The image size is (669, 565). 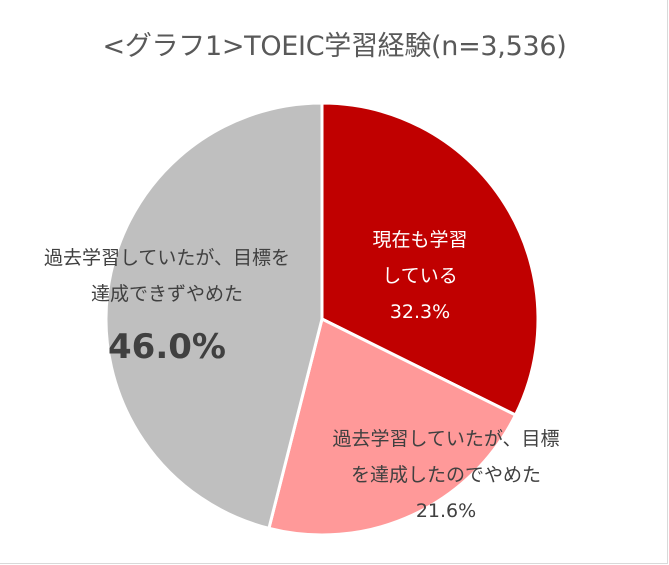 What do you see at coordinates (446, 511) in the screenshot?
I see `slice-value: 21.6%` at bounding box center [446, 511].